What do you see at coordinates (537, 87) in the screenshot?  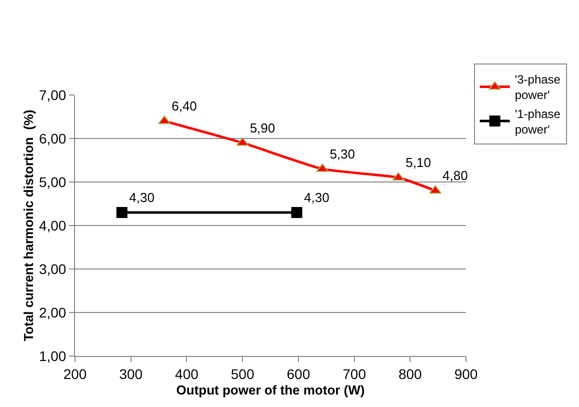 I see `legend-label: '3-phase power'` at bounding box center [537, 87].